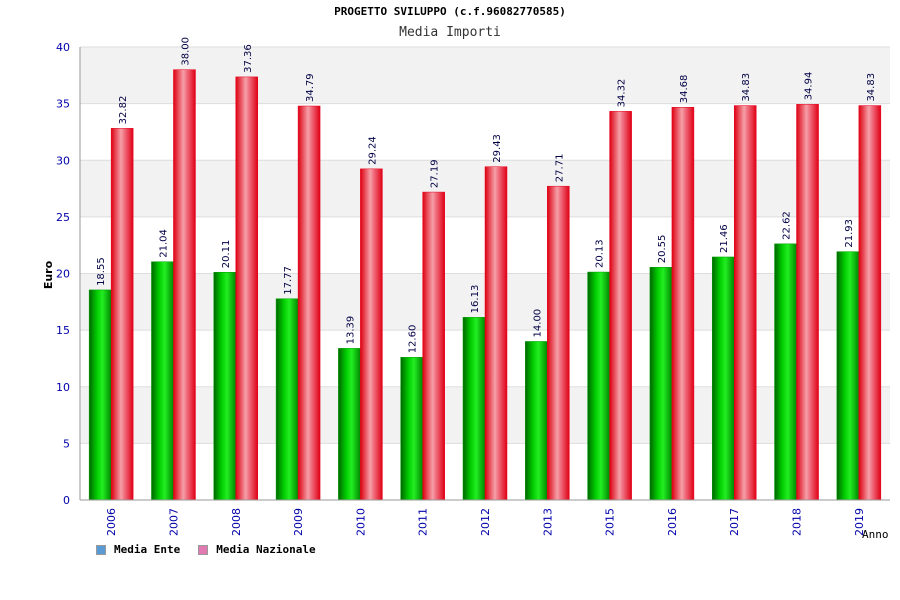  Describe the element at coordinates (433, 346) in the screenshot. I see `bar-media-nazionale-2011` at that location.